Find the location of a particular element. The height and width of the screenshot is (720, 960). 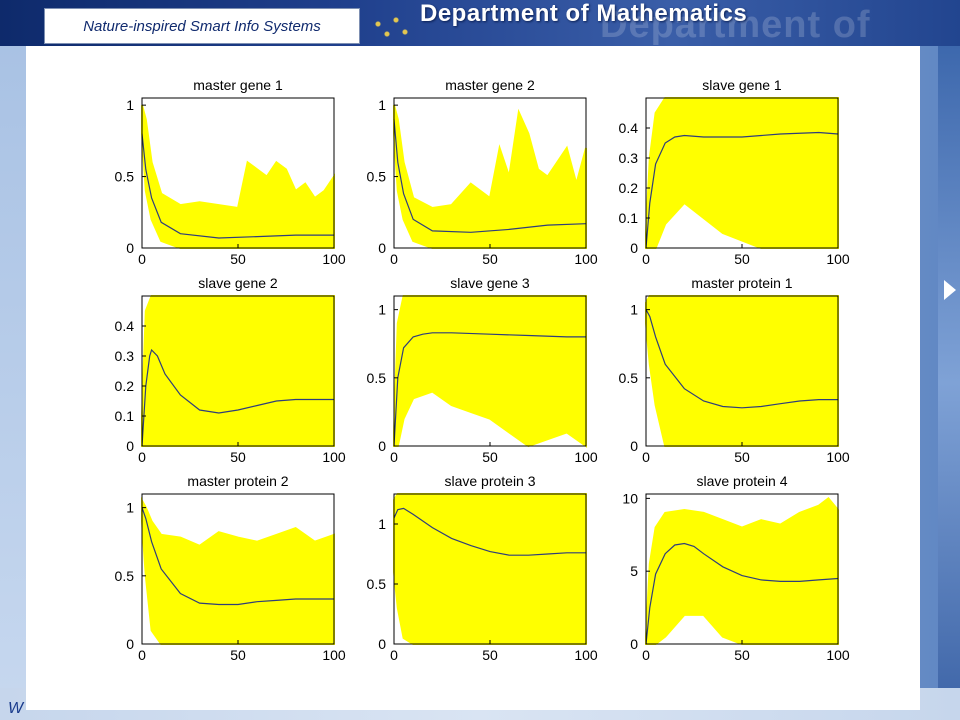

subplot-4: slave gene 2 0 50 100 0 0.1 0.2 0.3 0.4 is located at coordinates (230, 370).